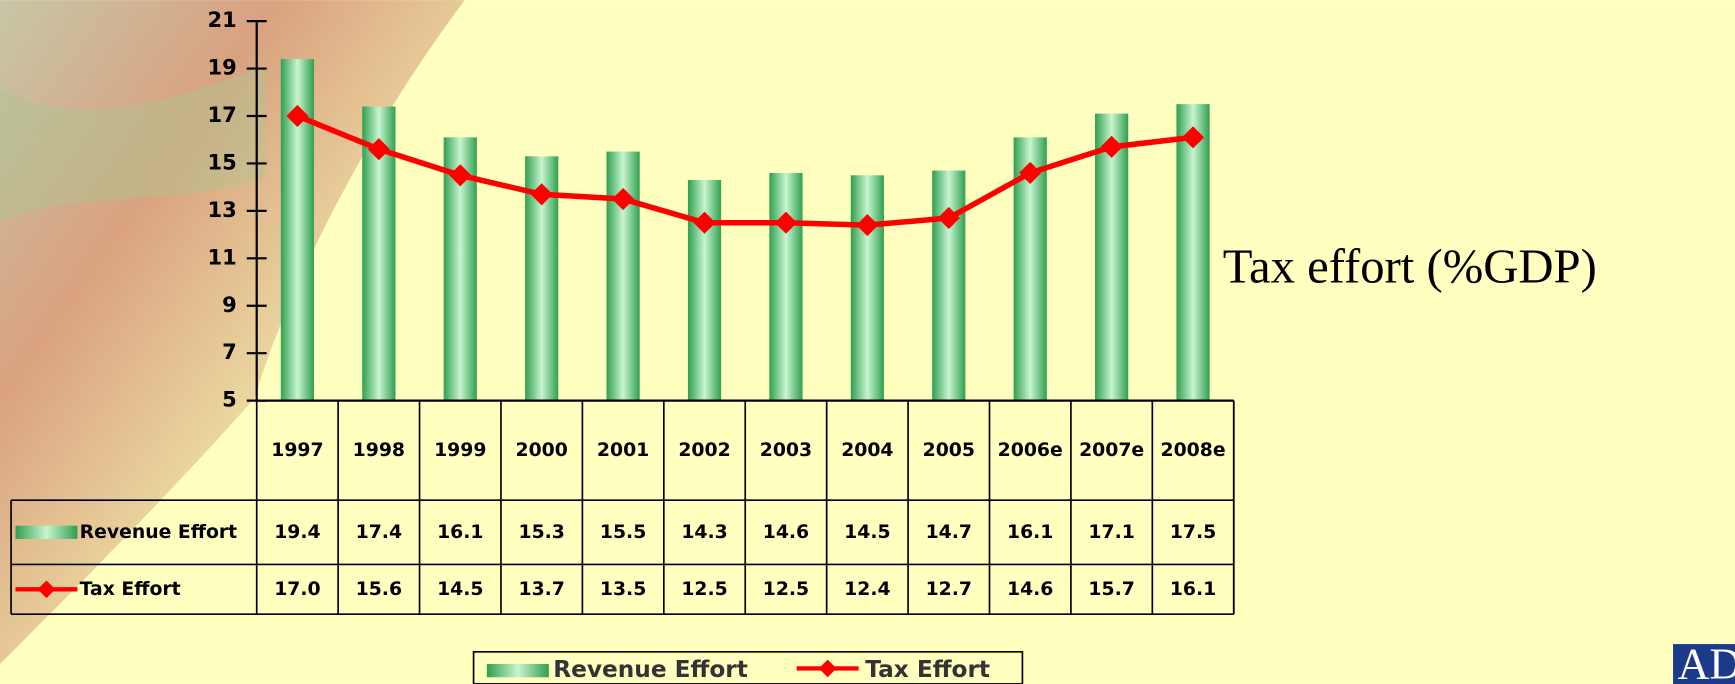 Image resolution: width=1735 pixels, height=684 pixels. Describe the element at coordinates (229, 351) in the screenshot. I see `y-tick-label: 7` at that location.